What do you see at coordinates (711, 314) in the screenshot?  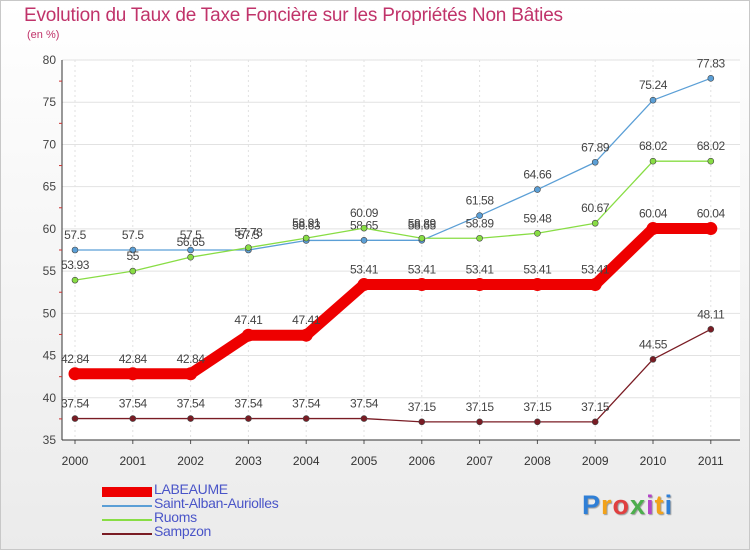 I see `data-label: 48.11` at bounding box center [711, 314].